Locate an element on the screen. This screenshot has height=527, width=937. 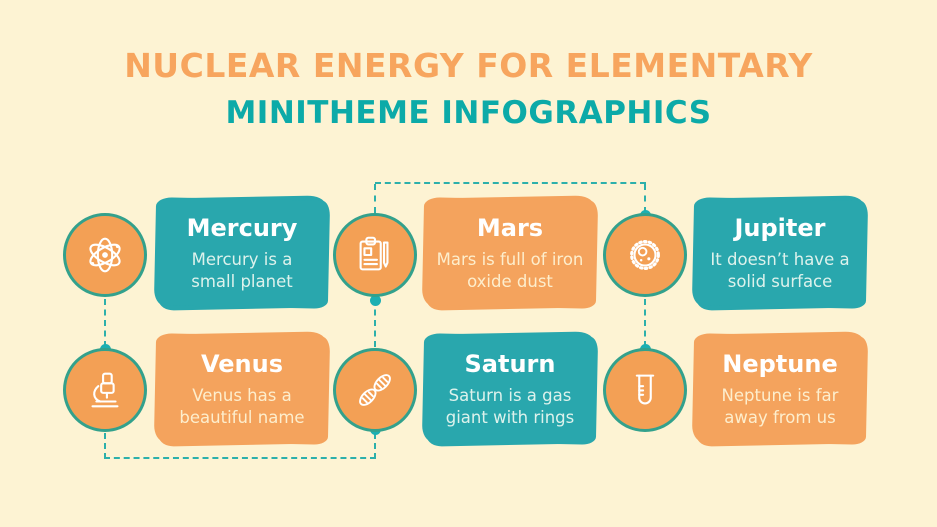
connector-dot is located at coordinates (375, 300).